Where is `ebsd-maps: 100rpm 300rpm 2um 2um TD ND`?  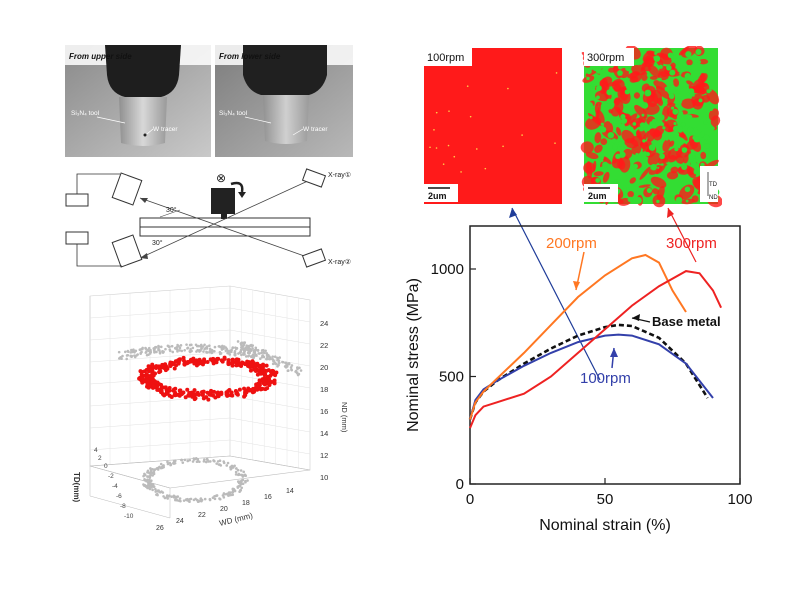
ebsd-maps: 100rpm 300rpm 2um 2um TD ND is located at coordinates (573, 126).